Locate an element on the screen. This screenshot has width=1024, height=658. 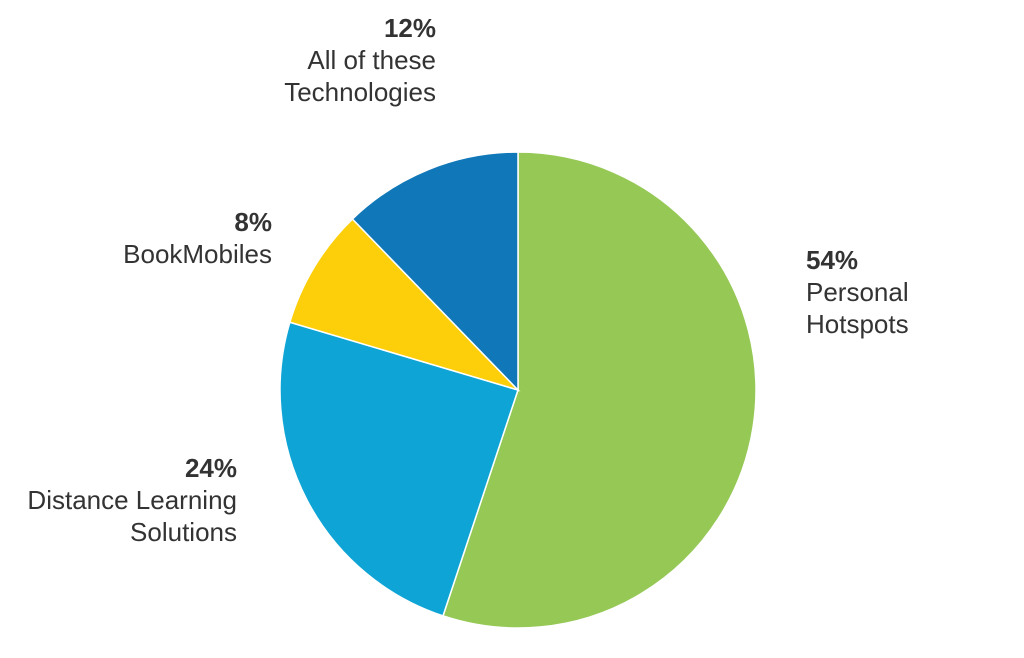
label-all-of-these-technologies: 12% All of these Technologies is located at coordinates (360, 60).